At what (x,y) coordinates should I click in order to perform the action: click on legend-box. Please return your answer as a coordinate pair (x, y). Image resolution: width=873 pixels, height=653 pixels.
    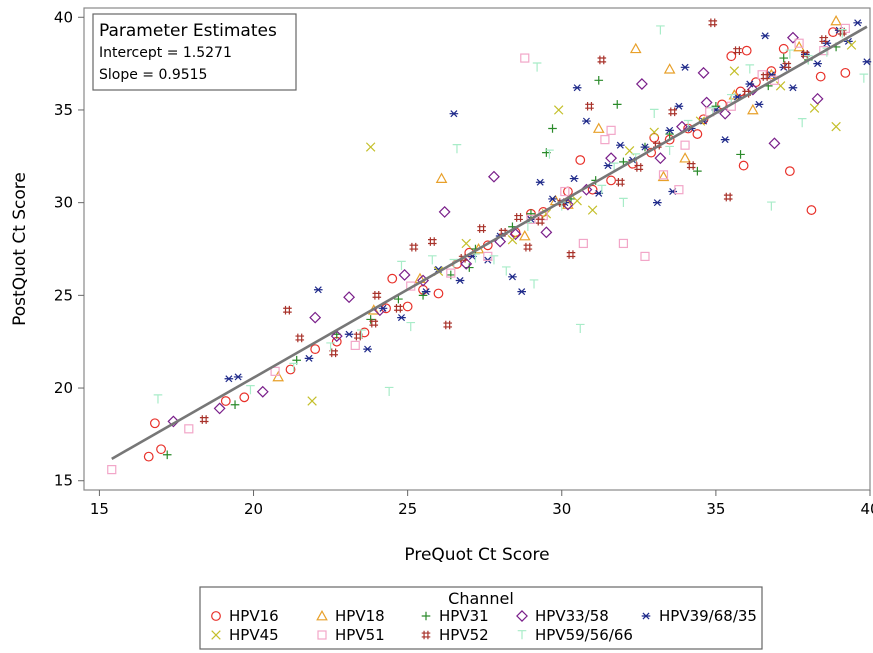
    Looking at the image, I should click on (481, 618).